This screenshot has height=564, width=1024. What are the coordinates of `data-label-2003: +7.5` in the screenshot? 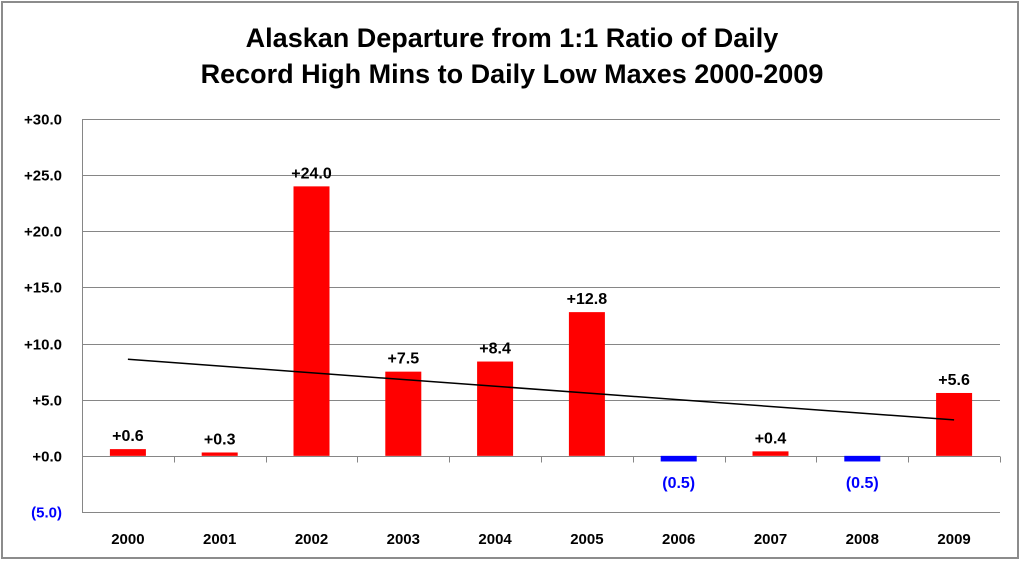 It's located at (404, 359).